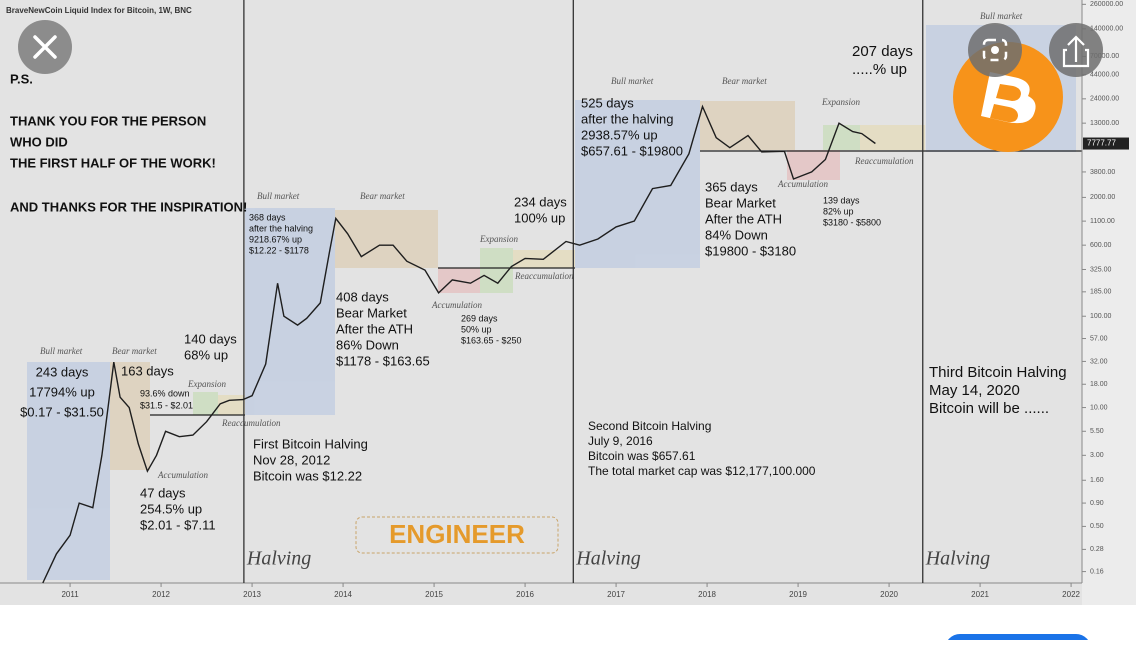 This screenshot has width=1136, height=645. I want to click on x-tick-label: 2017, so click(616, 594).